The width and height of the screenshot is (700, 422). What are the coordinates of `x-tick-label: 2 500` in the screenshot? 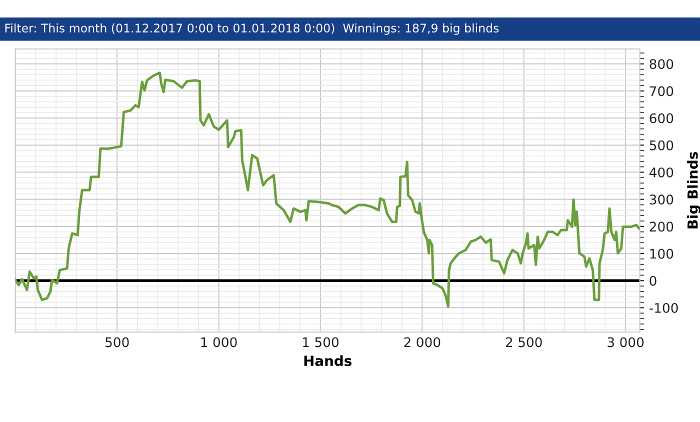 It's located at (524, 342).